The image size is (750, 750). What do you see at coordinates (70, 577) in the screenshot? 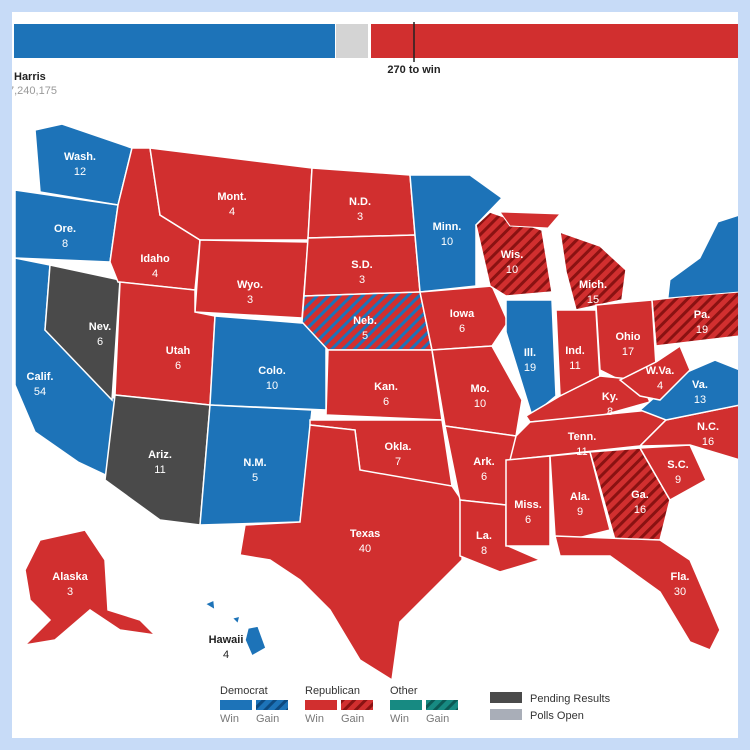
I see `state-name: Alaska` at bounding box center [70, 577].